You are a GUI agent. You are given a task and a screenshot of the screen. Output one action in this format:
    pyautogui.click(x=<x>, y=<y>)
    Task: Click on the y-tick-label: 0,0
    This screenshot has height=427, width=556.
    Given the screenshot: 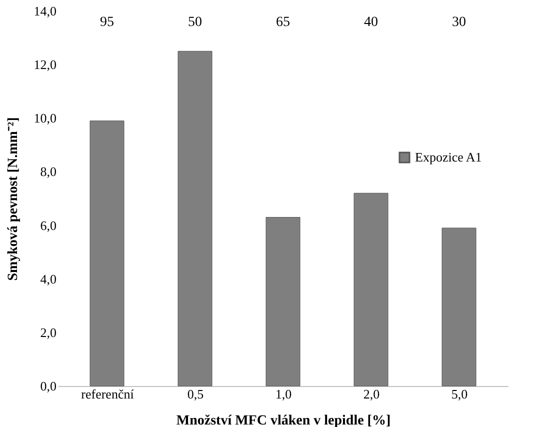 What is the action you would take?
    pyautogui.click(x=48, y=386)
    